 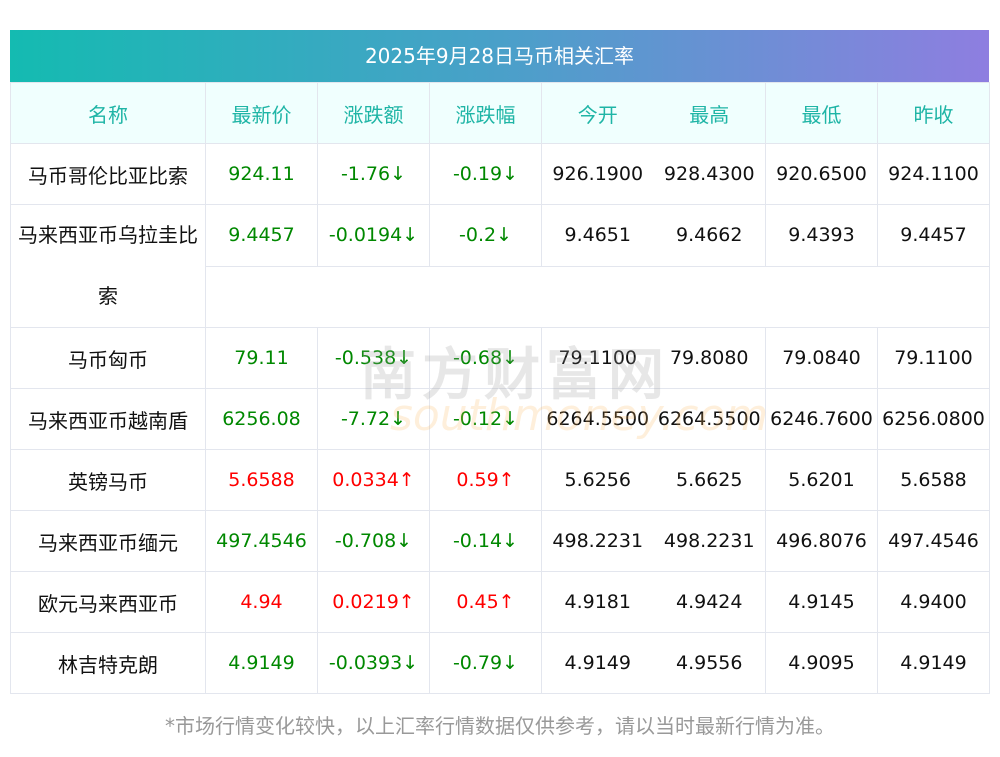 I want to click on cell-pct: 0.59↑, so click(x=485, y=480).